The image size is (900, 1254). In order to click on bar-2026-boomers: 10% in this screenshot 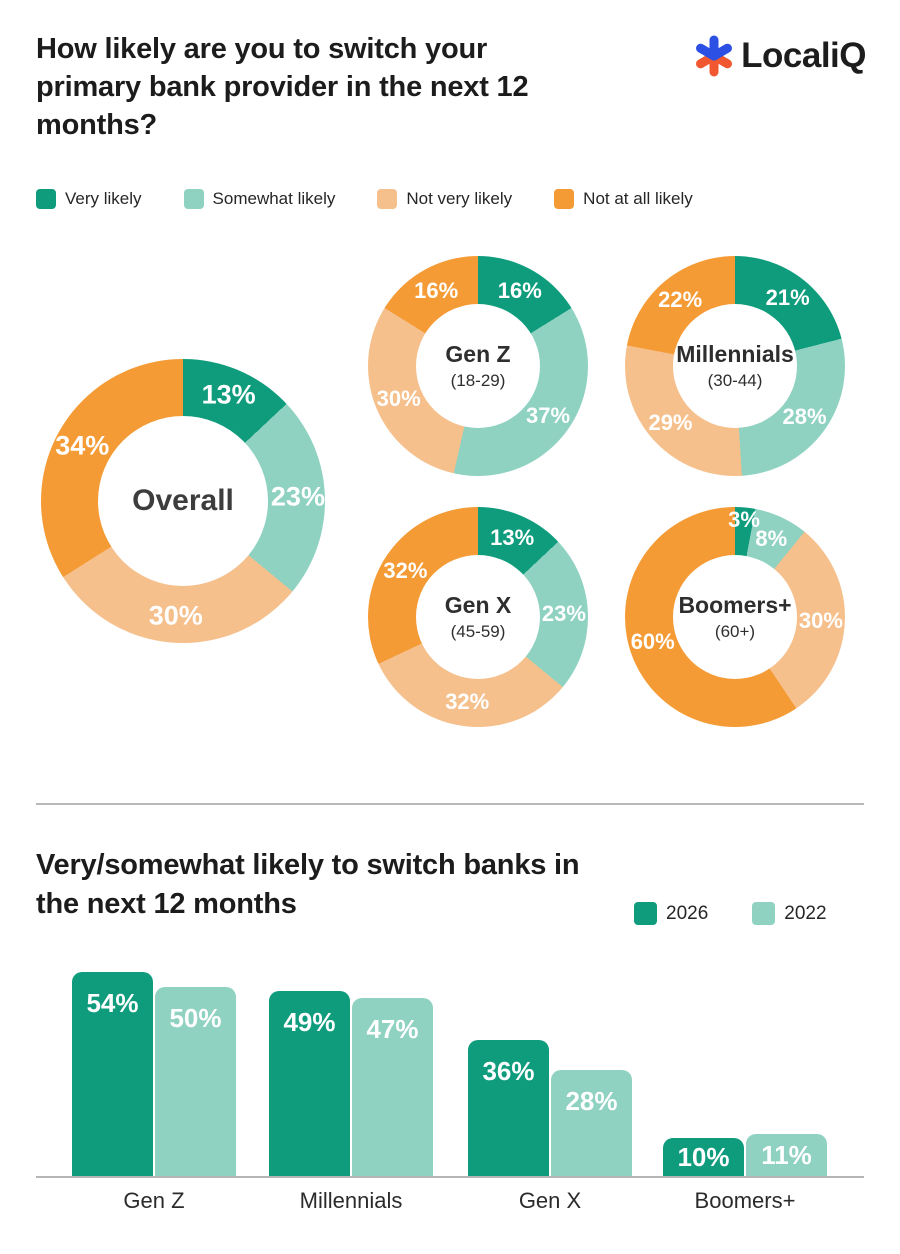, I will do `click(703, 1157)`.